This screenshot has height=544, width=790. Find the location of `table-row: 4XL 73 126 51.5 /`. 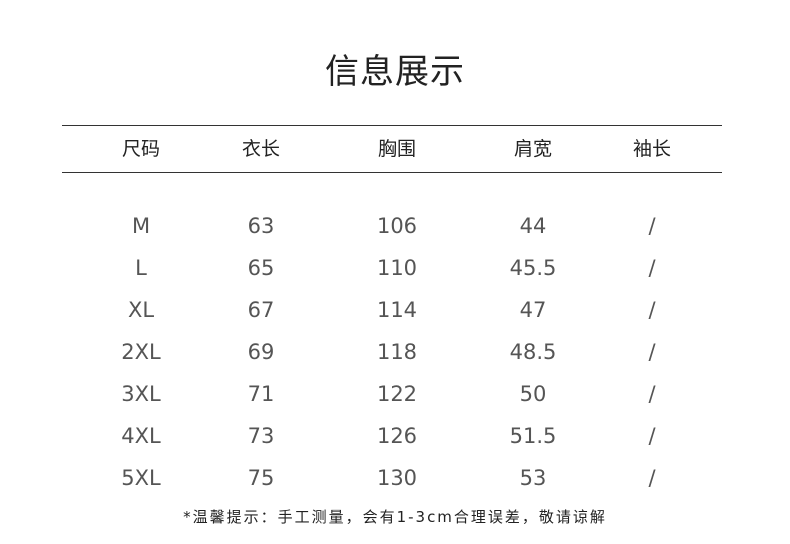

table-row: 4XL 73 126 51.5 / is located at coordinates (395, 436).